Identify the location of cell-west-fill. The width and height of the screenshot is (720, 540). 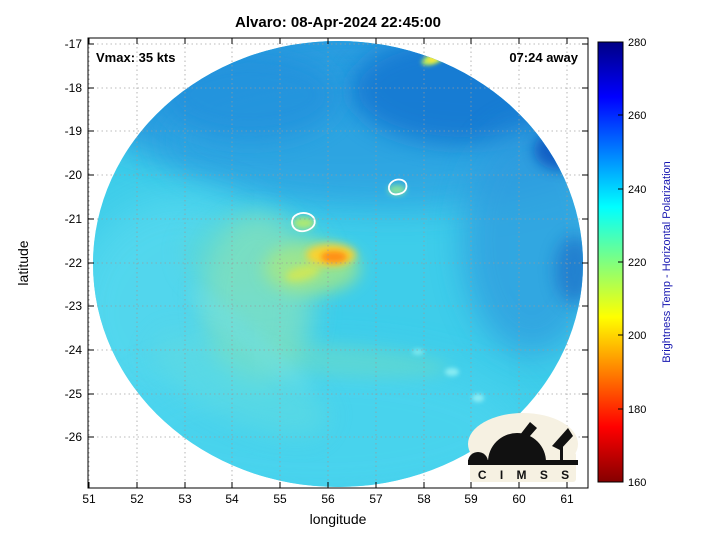
(304, 223).